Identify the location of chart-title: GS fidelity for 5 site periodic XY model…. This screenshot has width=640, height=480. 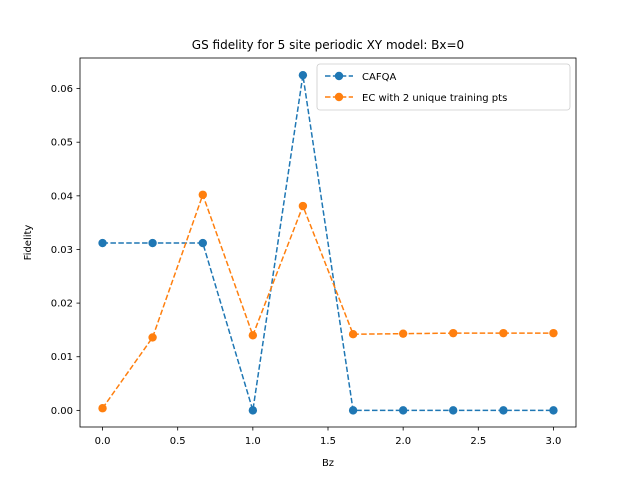
(328, 45).